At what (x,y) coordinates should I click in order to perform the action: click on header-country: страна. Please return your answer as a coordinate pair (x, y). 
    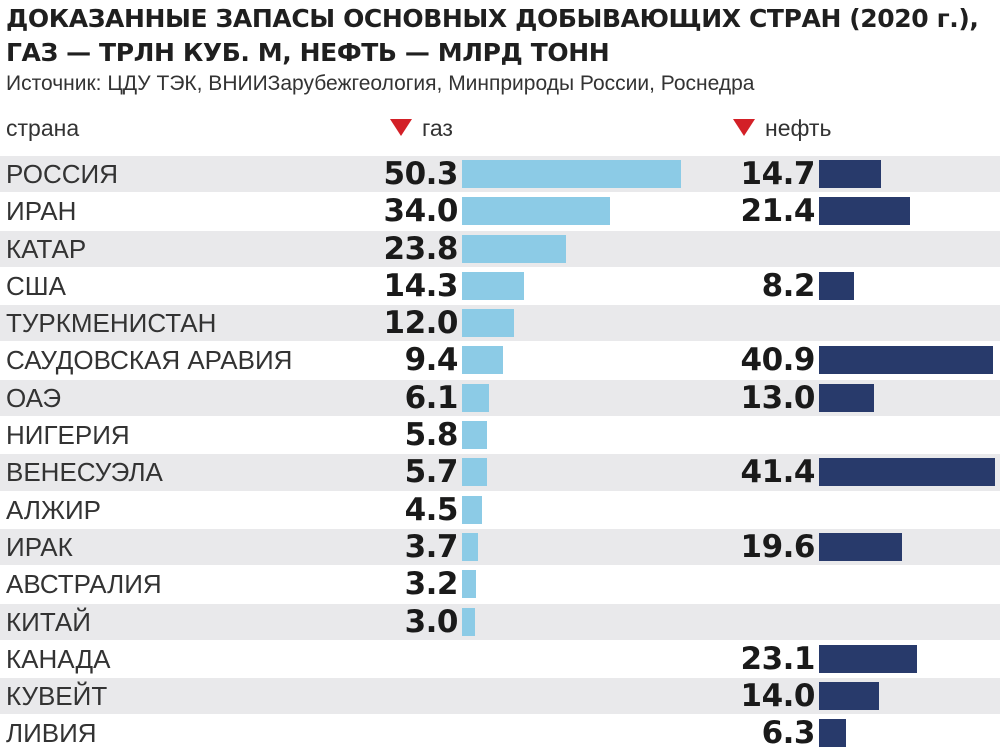
    Looking at the image, I should click on (43, 128).